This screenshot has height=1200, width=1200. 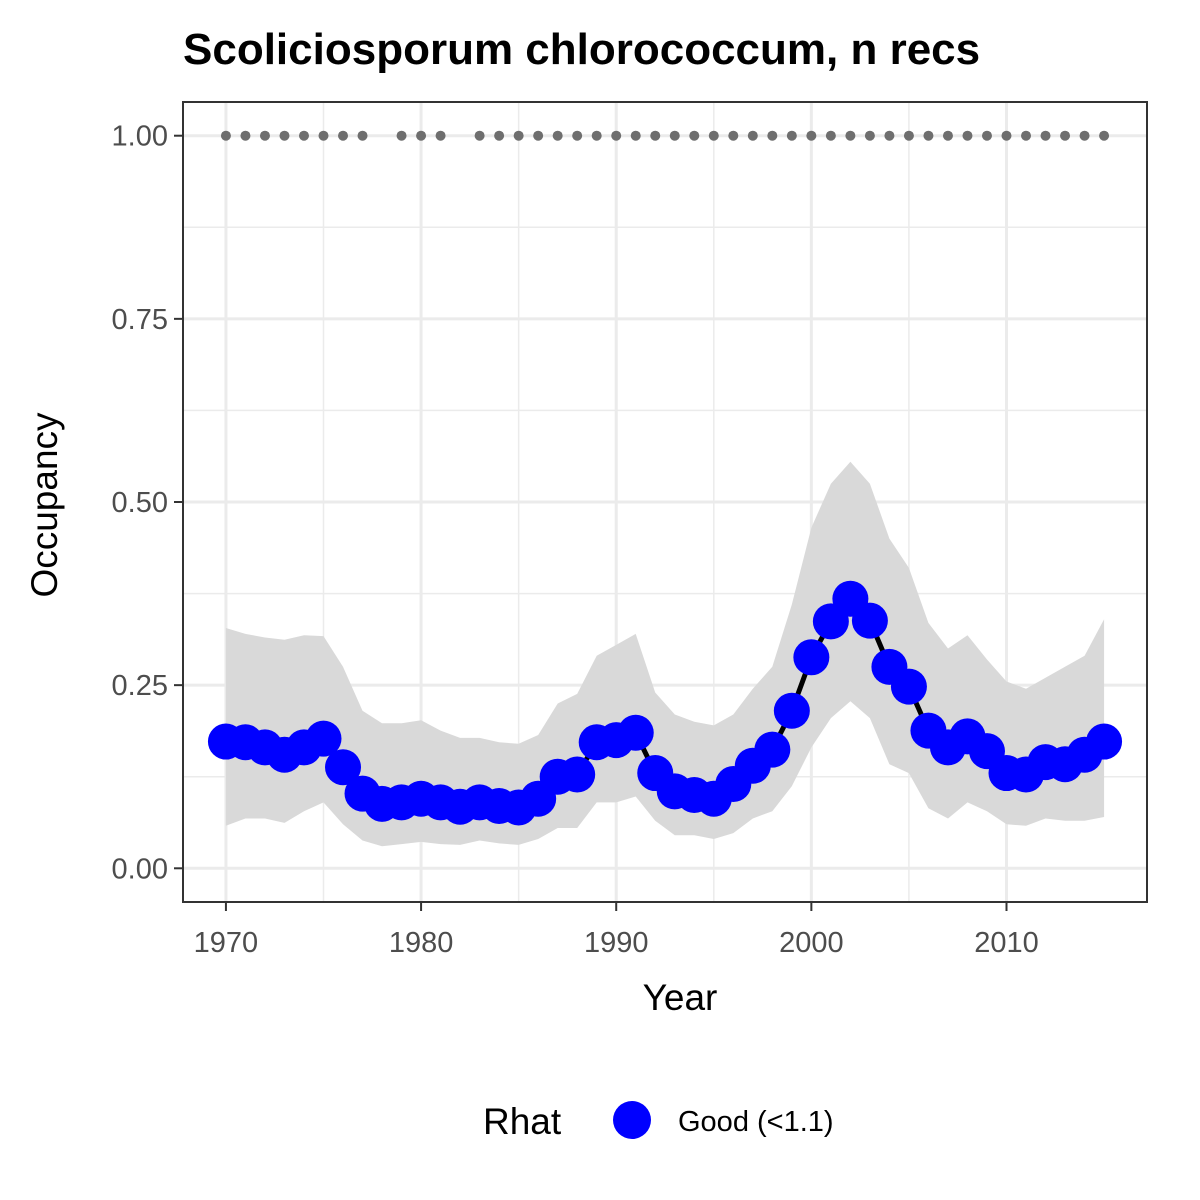 What do you see at coordinates (680, 997) in the screenshot?
I see `x-axis-title: Year` at bounding box center [680, 997].